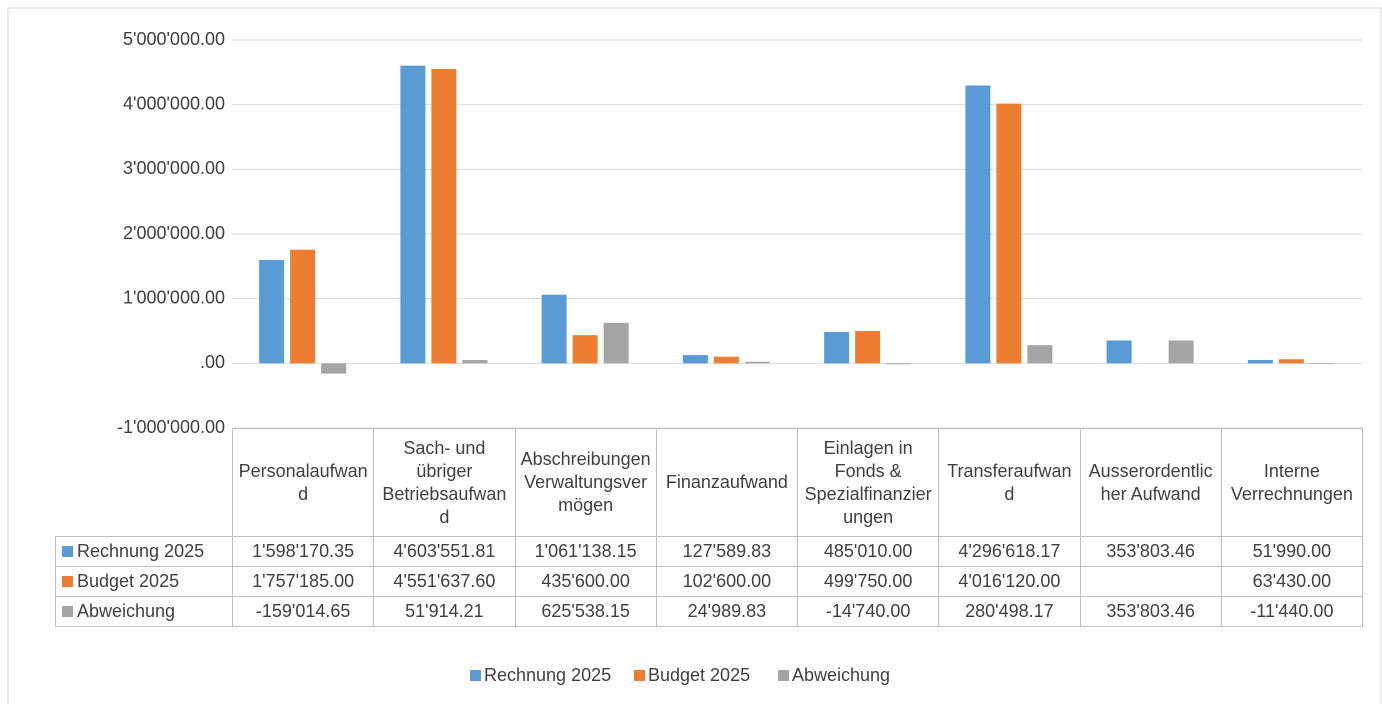  What do you see at coordinates (212, 362) in the screenshot?
I see `y-tick-label: .00` at bounding box center [212, 362].